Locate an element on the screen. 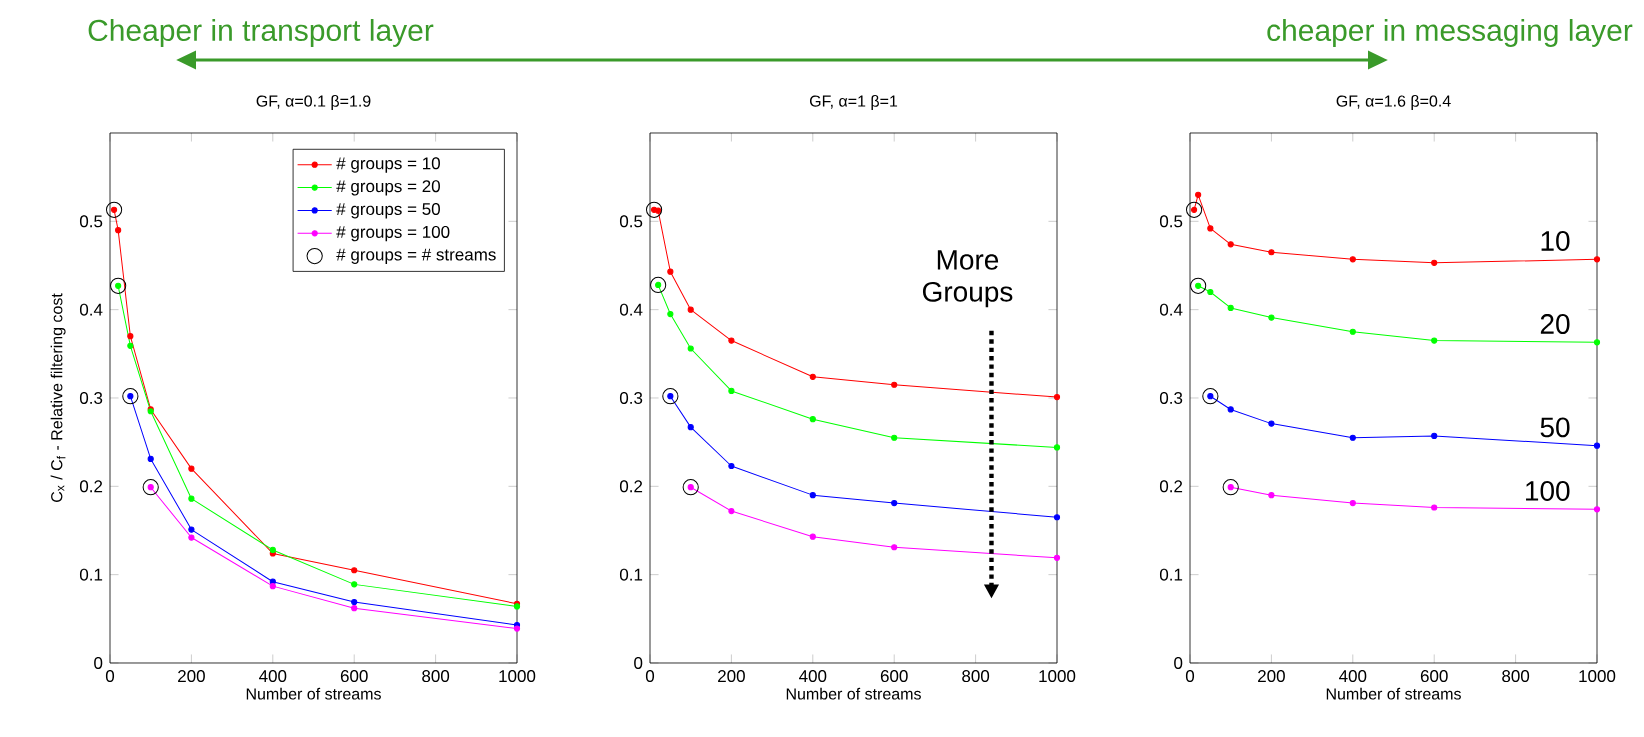 The width and height of the screenshot is (1644, 737). legend-label: # groups = 100 is located at coordinates (393, 233).